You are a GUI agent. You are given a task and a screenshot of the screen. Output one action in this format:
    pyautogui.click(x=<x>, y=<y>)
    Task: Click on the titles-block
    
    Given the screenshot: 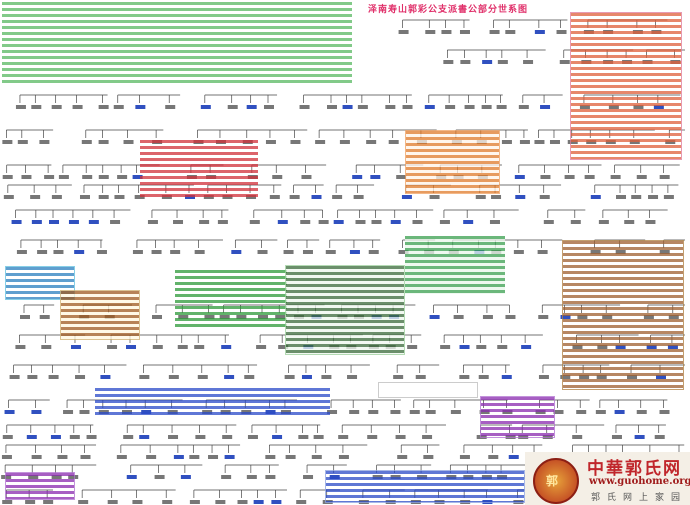 What is the action you would take?
    pyautogui.click(x=345, y=310)
    